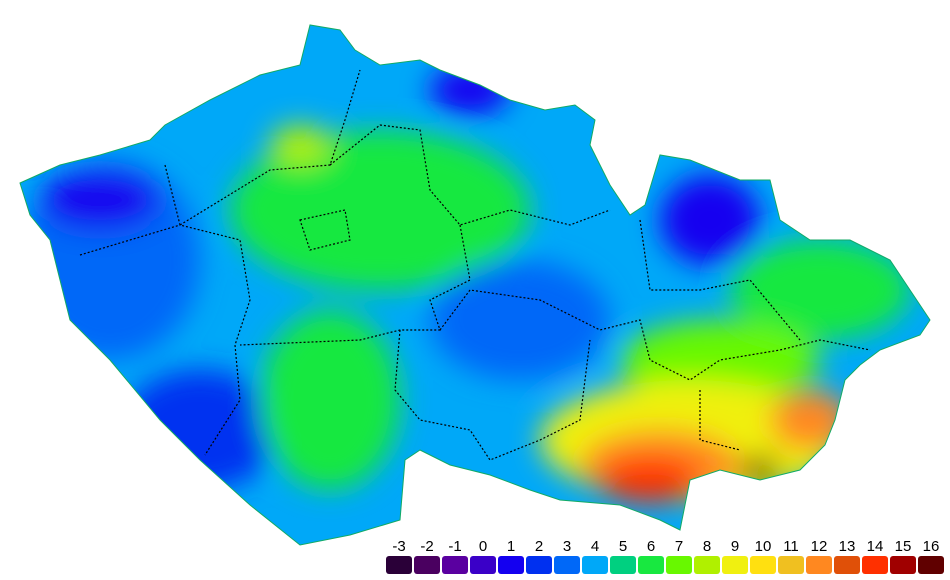 The image size is (950, 580). I want to click on legend-item: 5, so click(623, 556).